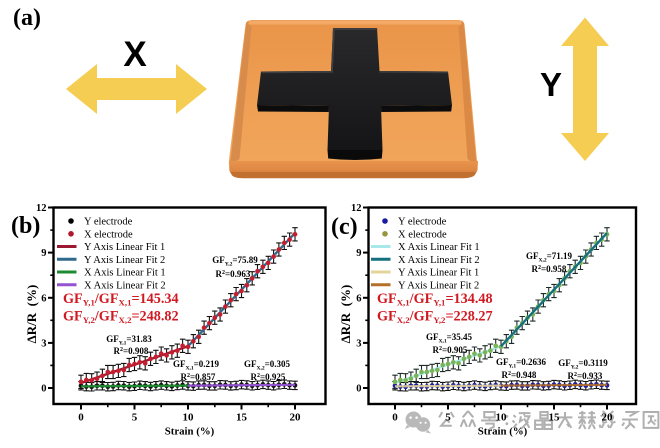 The height and width of the screenshot is (448, 660). I want to click on svg-text: (a), so click(27, 18).